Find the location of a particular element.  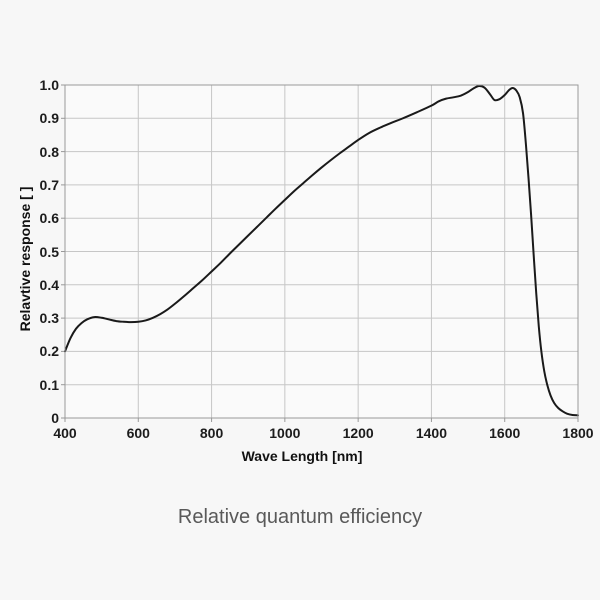

x-tick-label: 600 is located at coordinates (138, 433).